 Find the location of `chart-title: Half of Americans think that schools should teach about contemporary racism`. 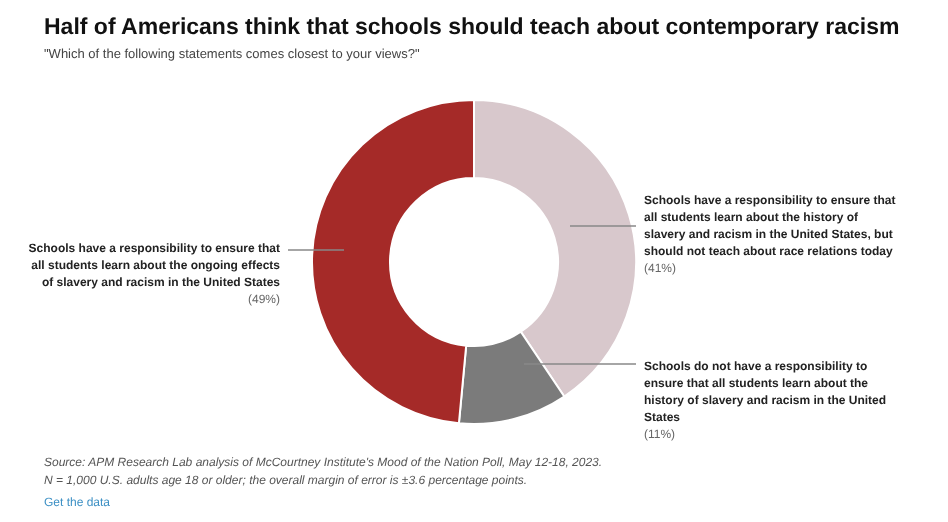

chart-title: Half of Americans think that schools should teach about contemporary racism is located at coordinates (472, 28).